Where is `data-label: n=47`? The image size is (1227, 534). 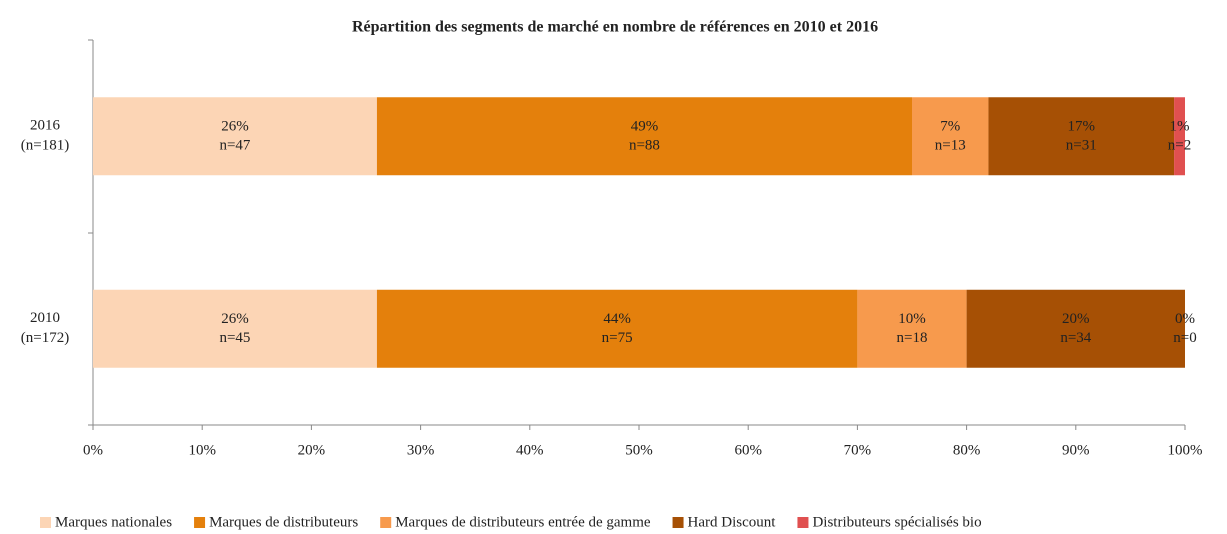 data-label: n=47 is located at coordinates (234, 146).